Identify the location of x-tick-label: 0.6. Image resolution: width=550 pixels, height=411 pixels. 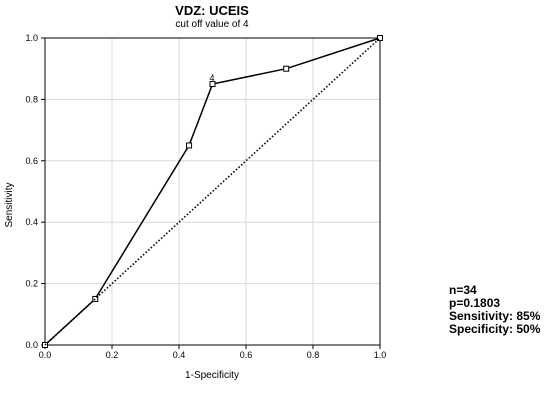
(246, 355).